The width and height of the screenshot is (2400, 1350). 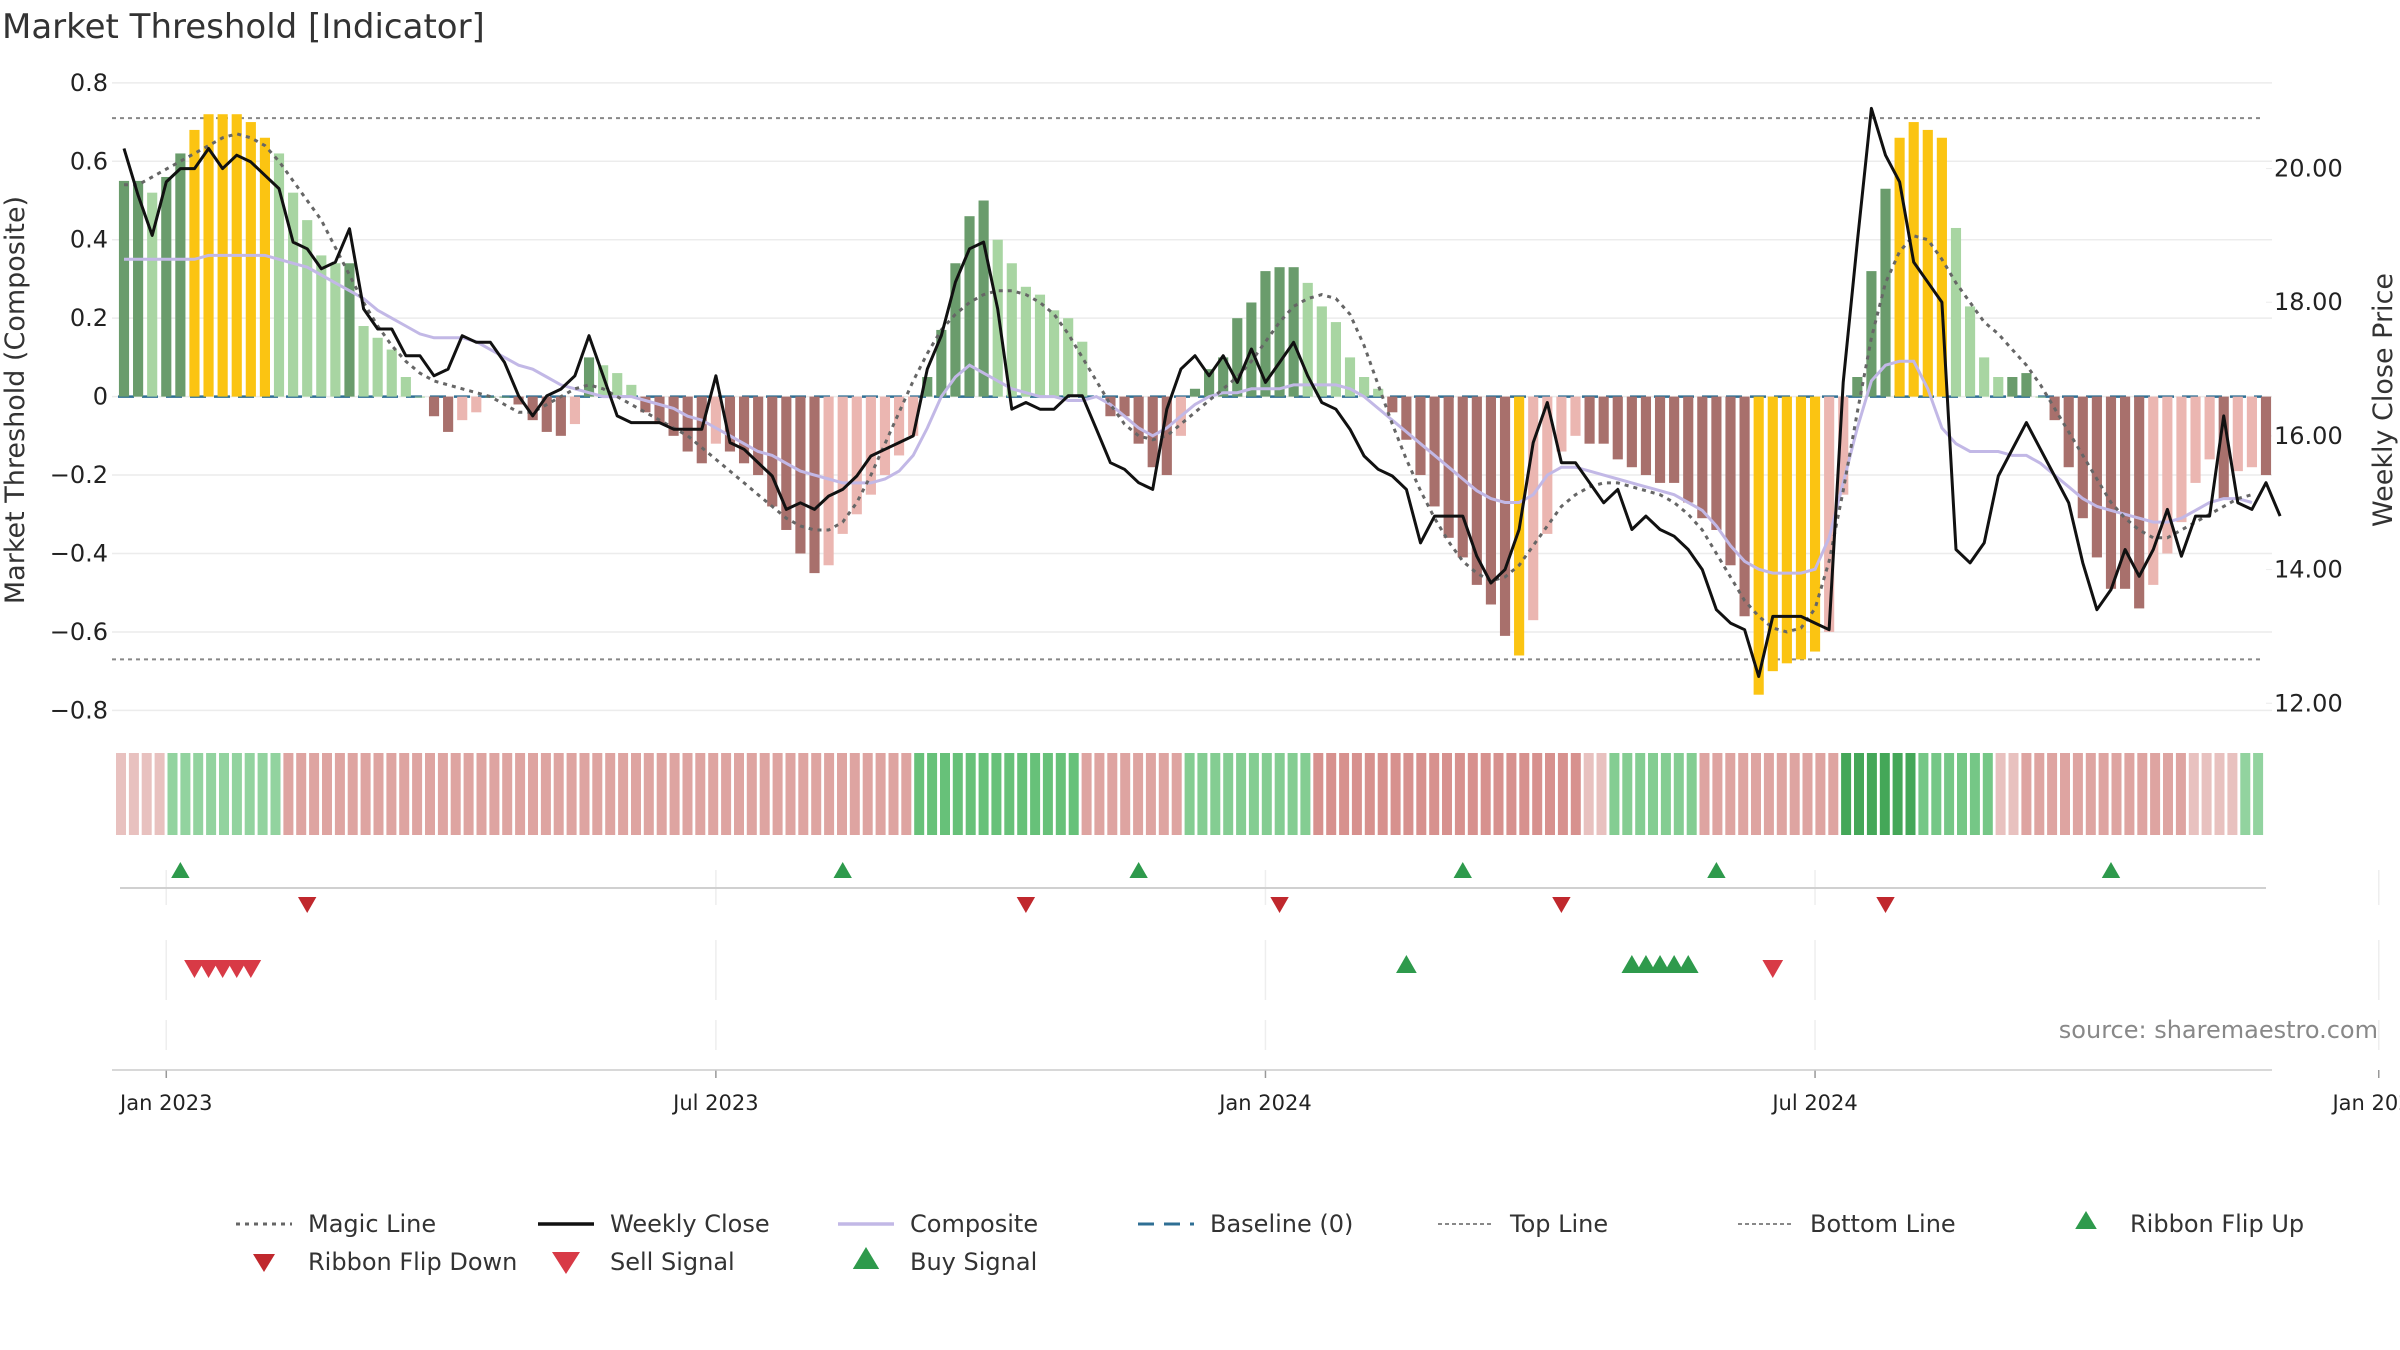 What do you see at coordinates (1883, 1224) in the screenshot?
I see `legend-label: Bottom Line` at bounding box center [1883, 1224].